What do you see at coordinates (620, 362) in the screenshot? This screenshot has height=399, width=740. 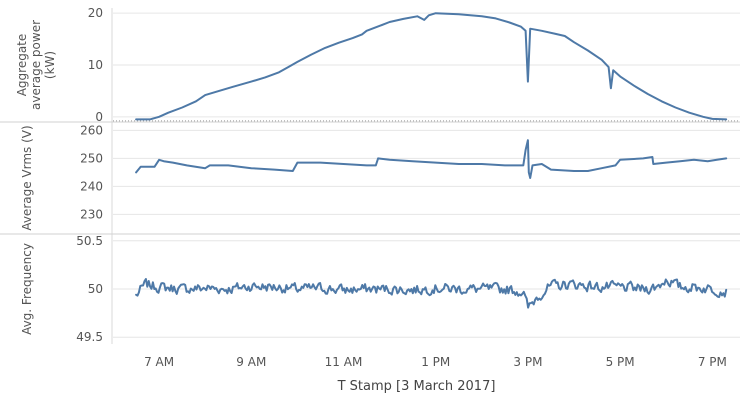 I see `x-tick-label: 5 PM` at bounding box center [620, 362].